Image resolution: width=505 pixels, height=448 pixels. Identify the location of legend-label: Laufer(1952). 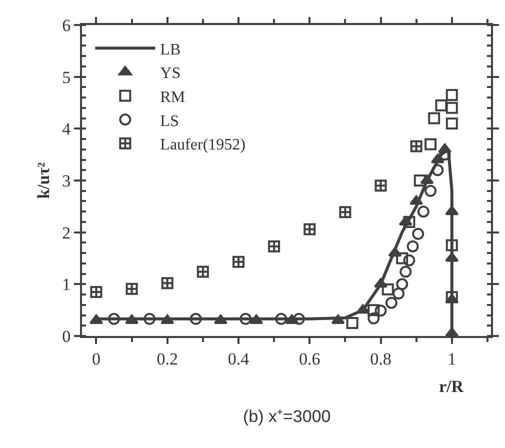
(203, 145).